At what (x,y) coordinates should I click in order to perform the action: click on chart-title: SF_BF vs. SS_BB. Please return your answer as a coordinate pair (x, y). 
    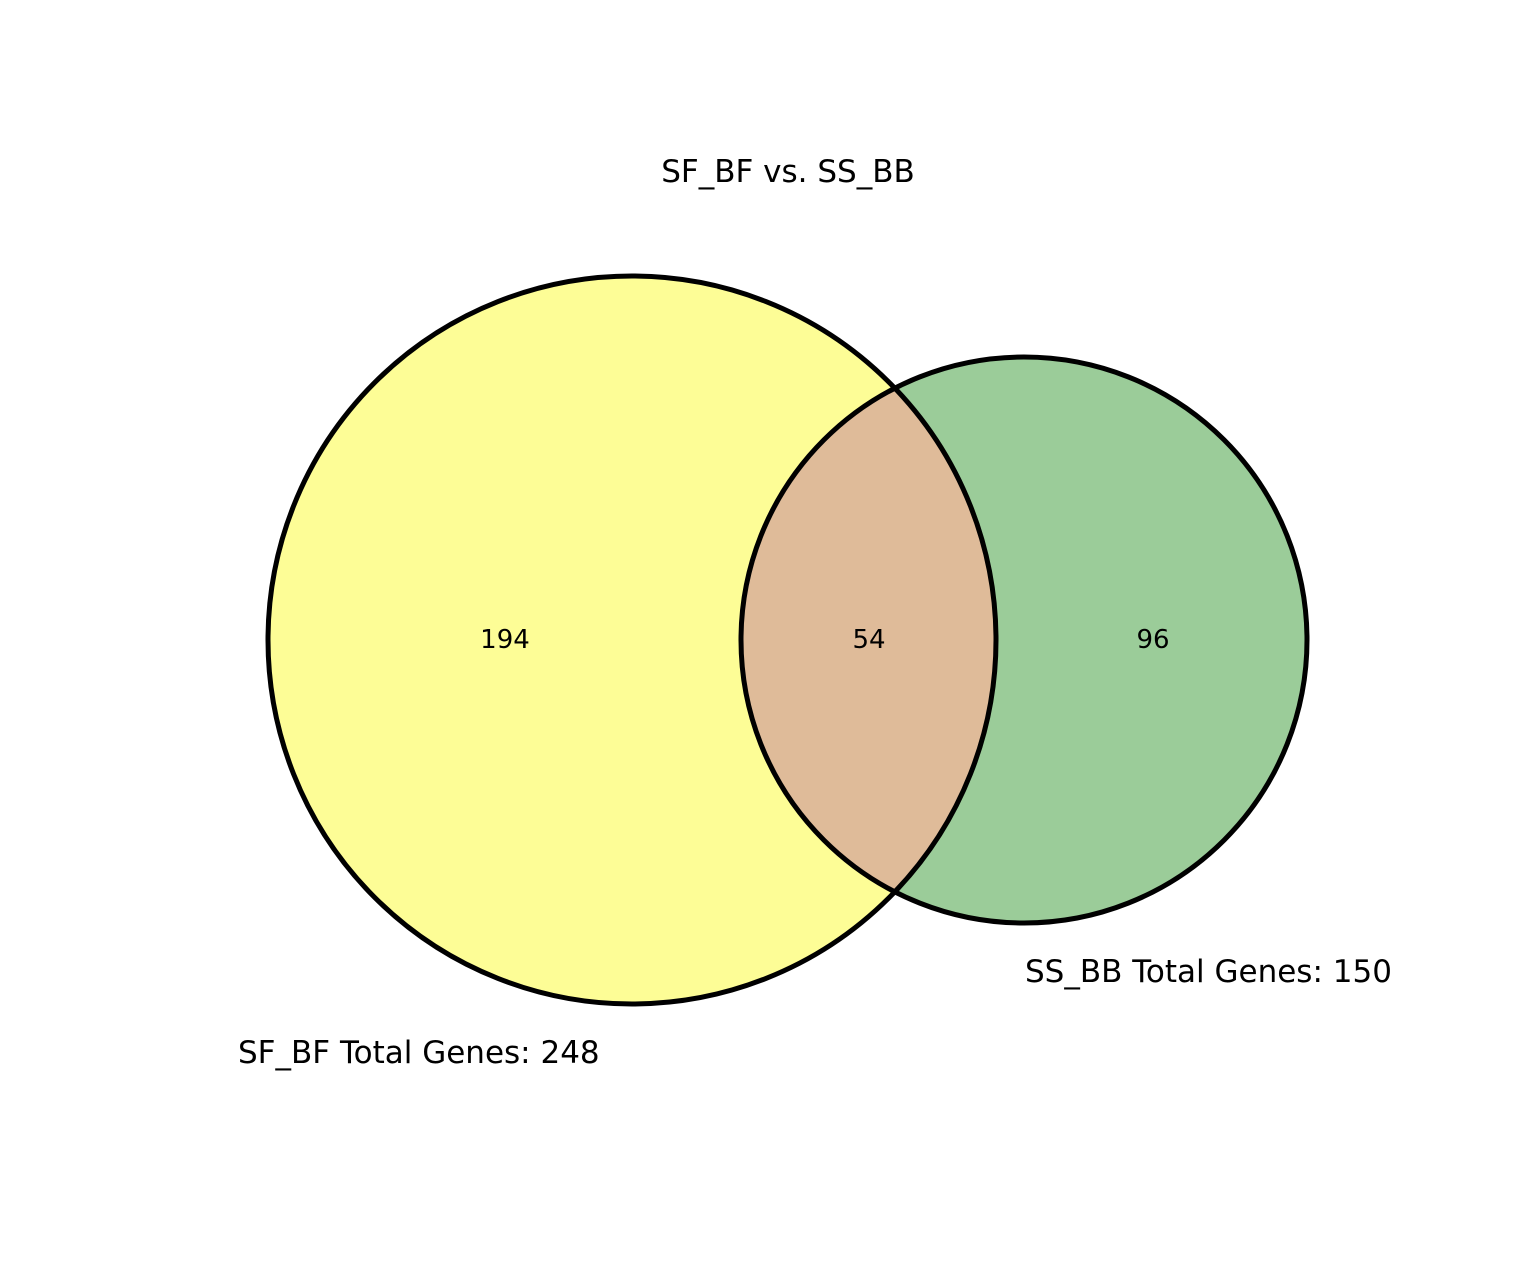
    Looking at the image, I should click on (788, 172).